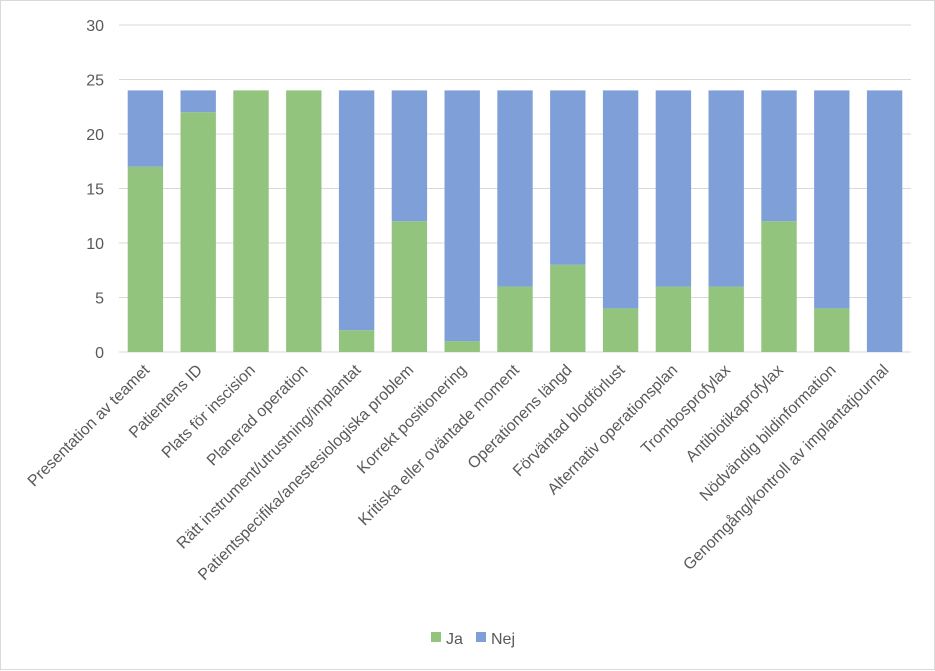 The height and width of the screenshot is (671, 935). I want to click on legend-swatch-ja, so click(436, 637).